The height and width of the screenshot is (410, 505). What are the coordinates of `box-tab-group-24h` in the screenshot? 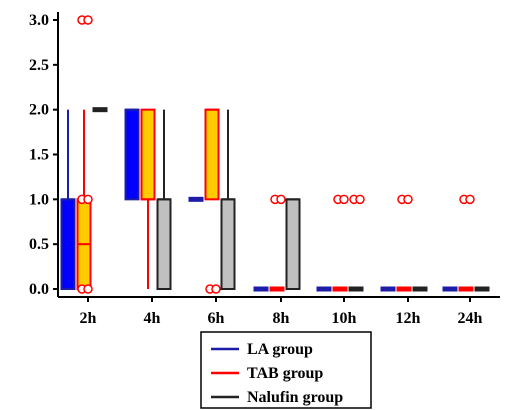 It's located at (466, 243).